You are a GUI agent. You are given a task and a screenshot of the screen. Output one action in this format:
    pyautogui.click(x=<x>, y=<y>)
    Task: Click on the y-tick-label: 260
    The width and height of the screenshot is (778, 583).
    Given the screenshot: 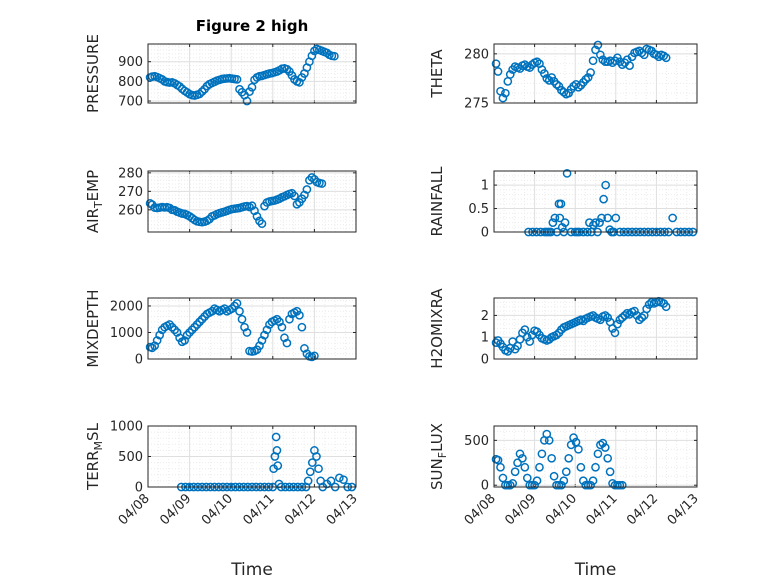 What is the action you would take?
    pyautogui.click(x=130, y=210)
    